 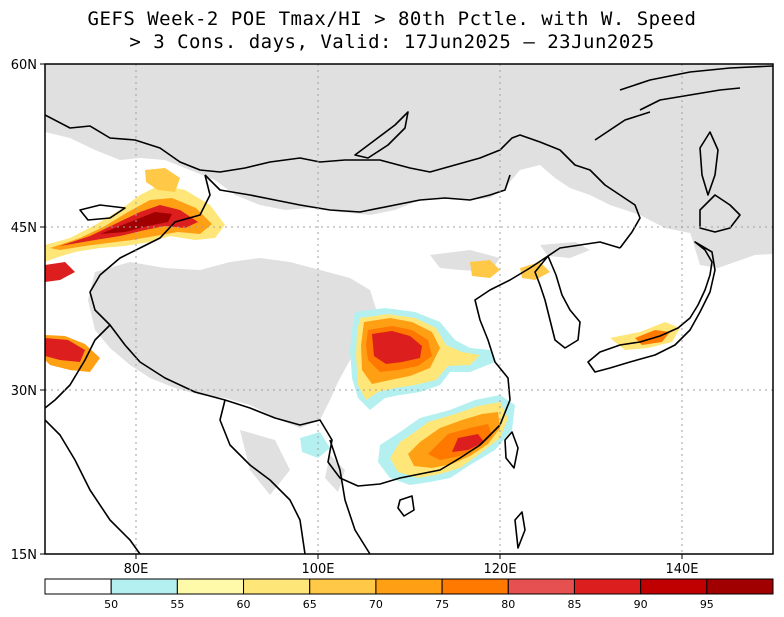 I want to click on lat-label-30n: 30N, so click(x=24, y=391).